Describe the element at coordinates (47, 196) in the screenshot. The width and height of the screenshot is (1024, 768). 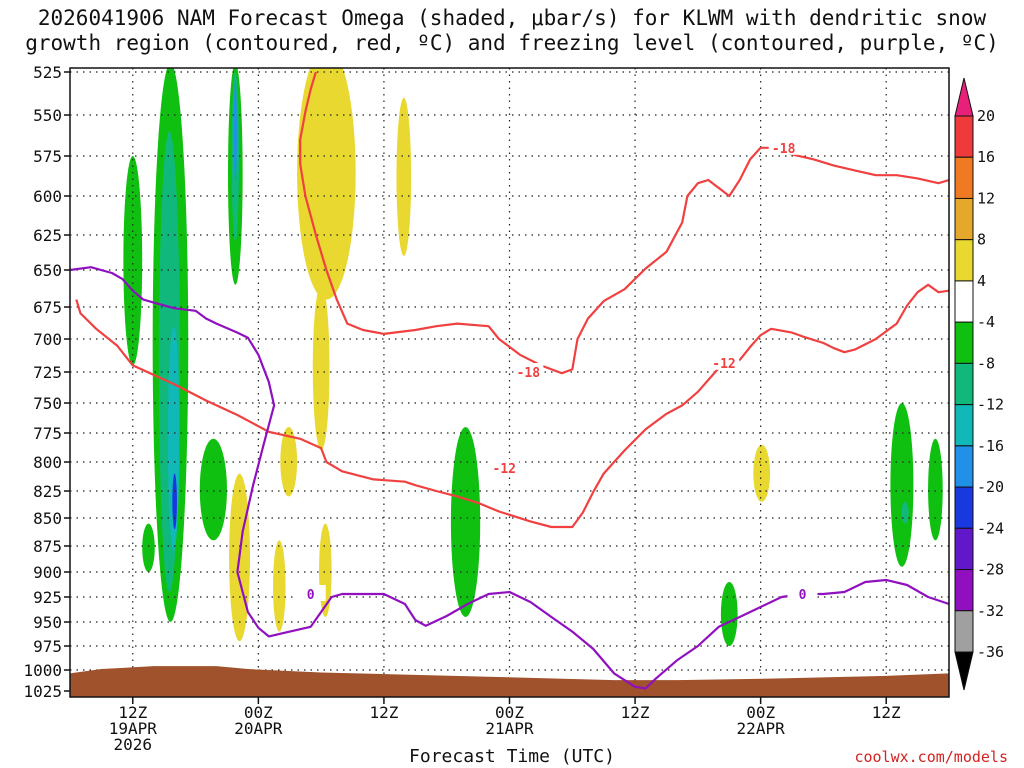
I see `y-tick-label: 600` at that location.